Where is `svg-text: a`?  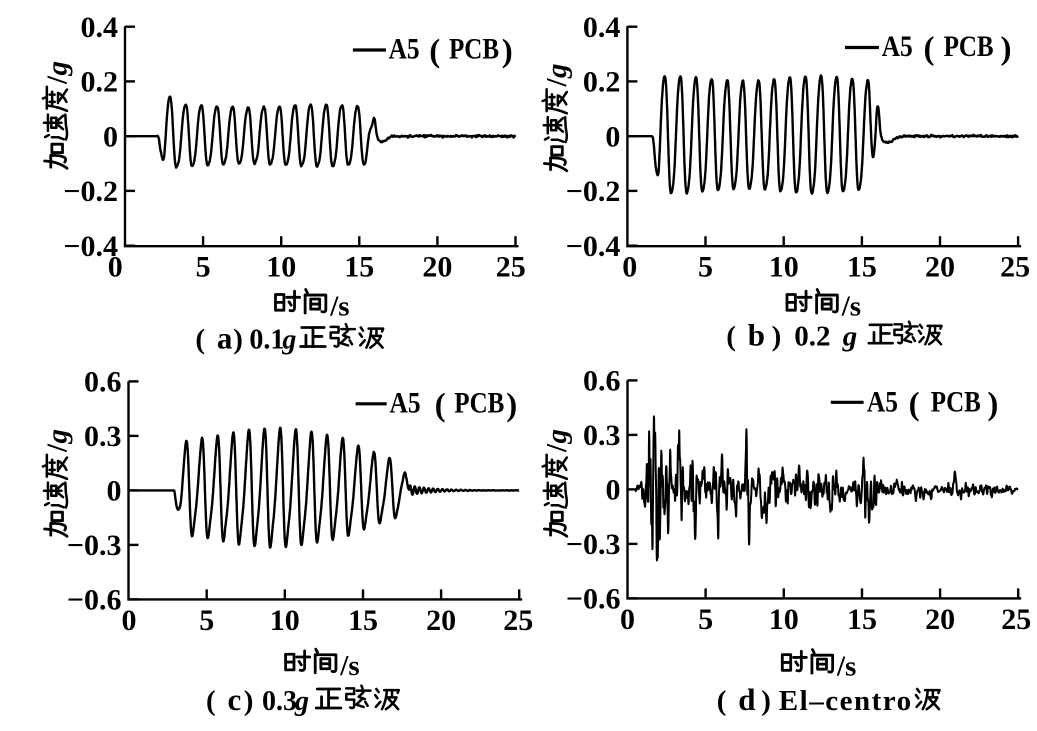
svg-text: a is located at coordinates (225, 338).